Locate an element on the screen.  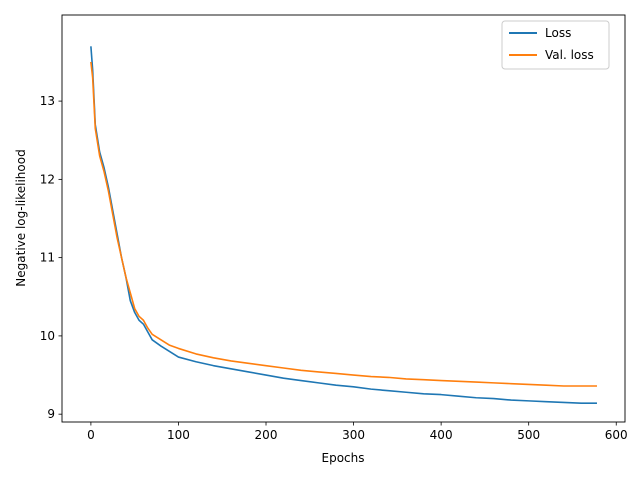
y-tick-label: 13 is located at coordinates (47, 101).